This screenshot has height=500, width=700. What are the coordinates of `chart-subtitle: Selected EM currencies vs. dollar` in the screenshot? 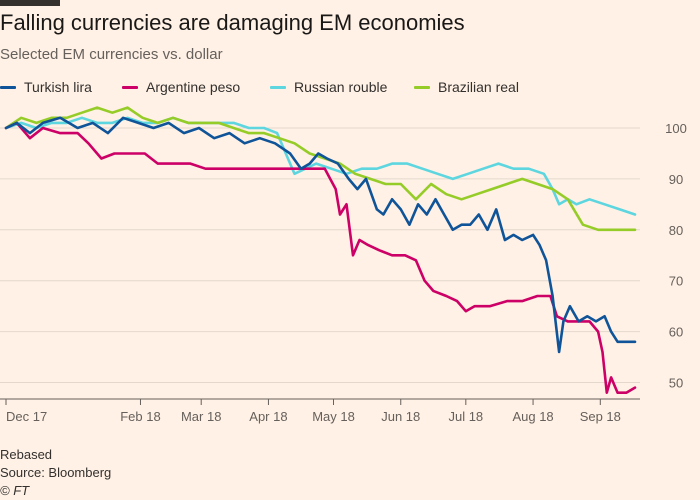 It's located at (111, 54).